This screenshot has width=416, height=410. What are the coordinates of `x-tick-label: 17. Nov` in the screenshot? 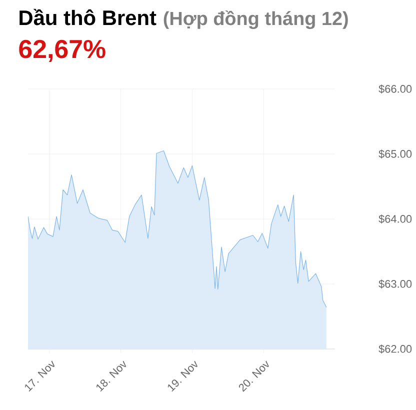 It's located at (40, 376).